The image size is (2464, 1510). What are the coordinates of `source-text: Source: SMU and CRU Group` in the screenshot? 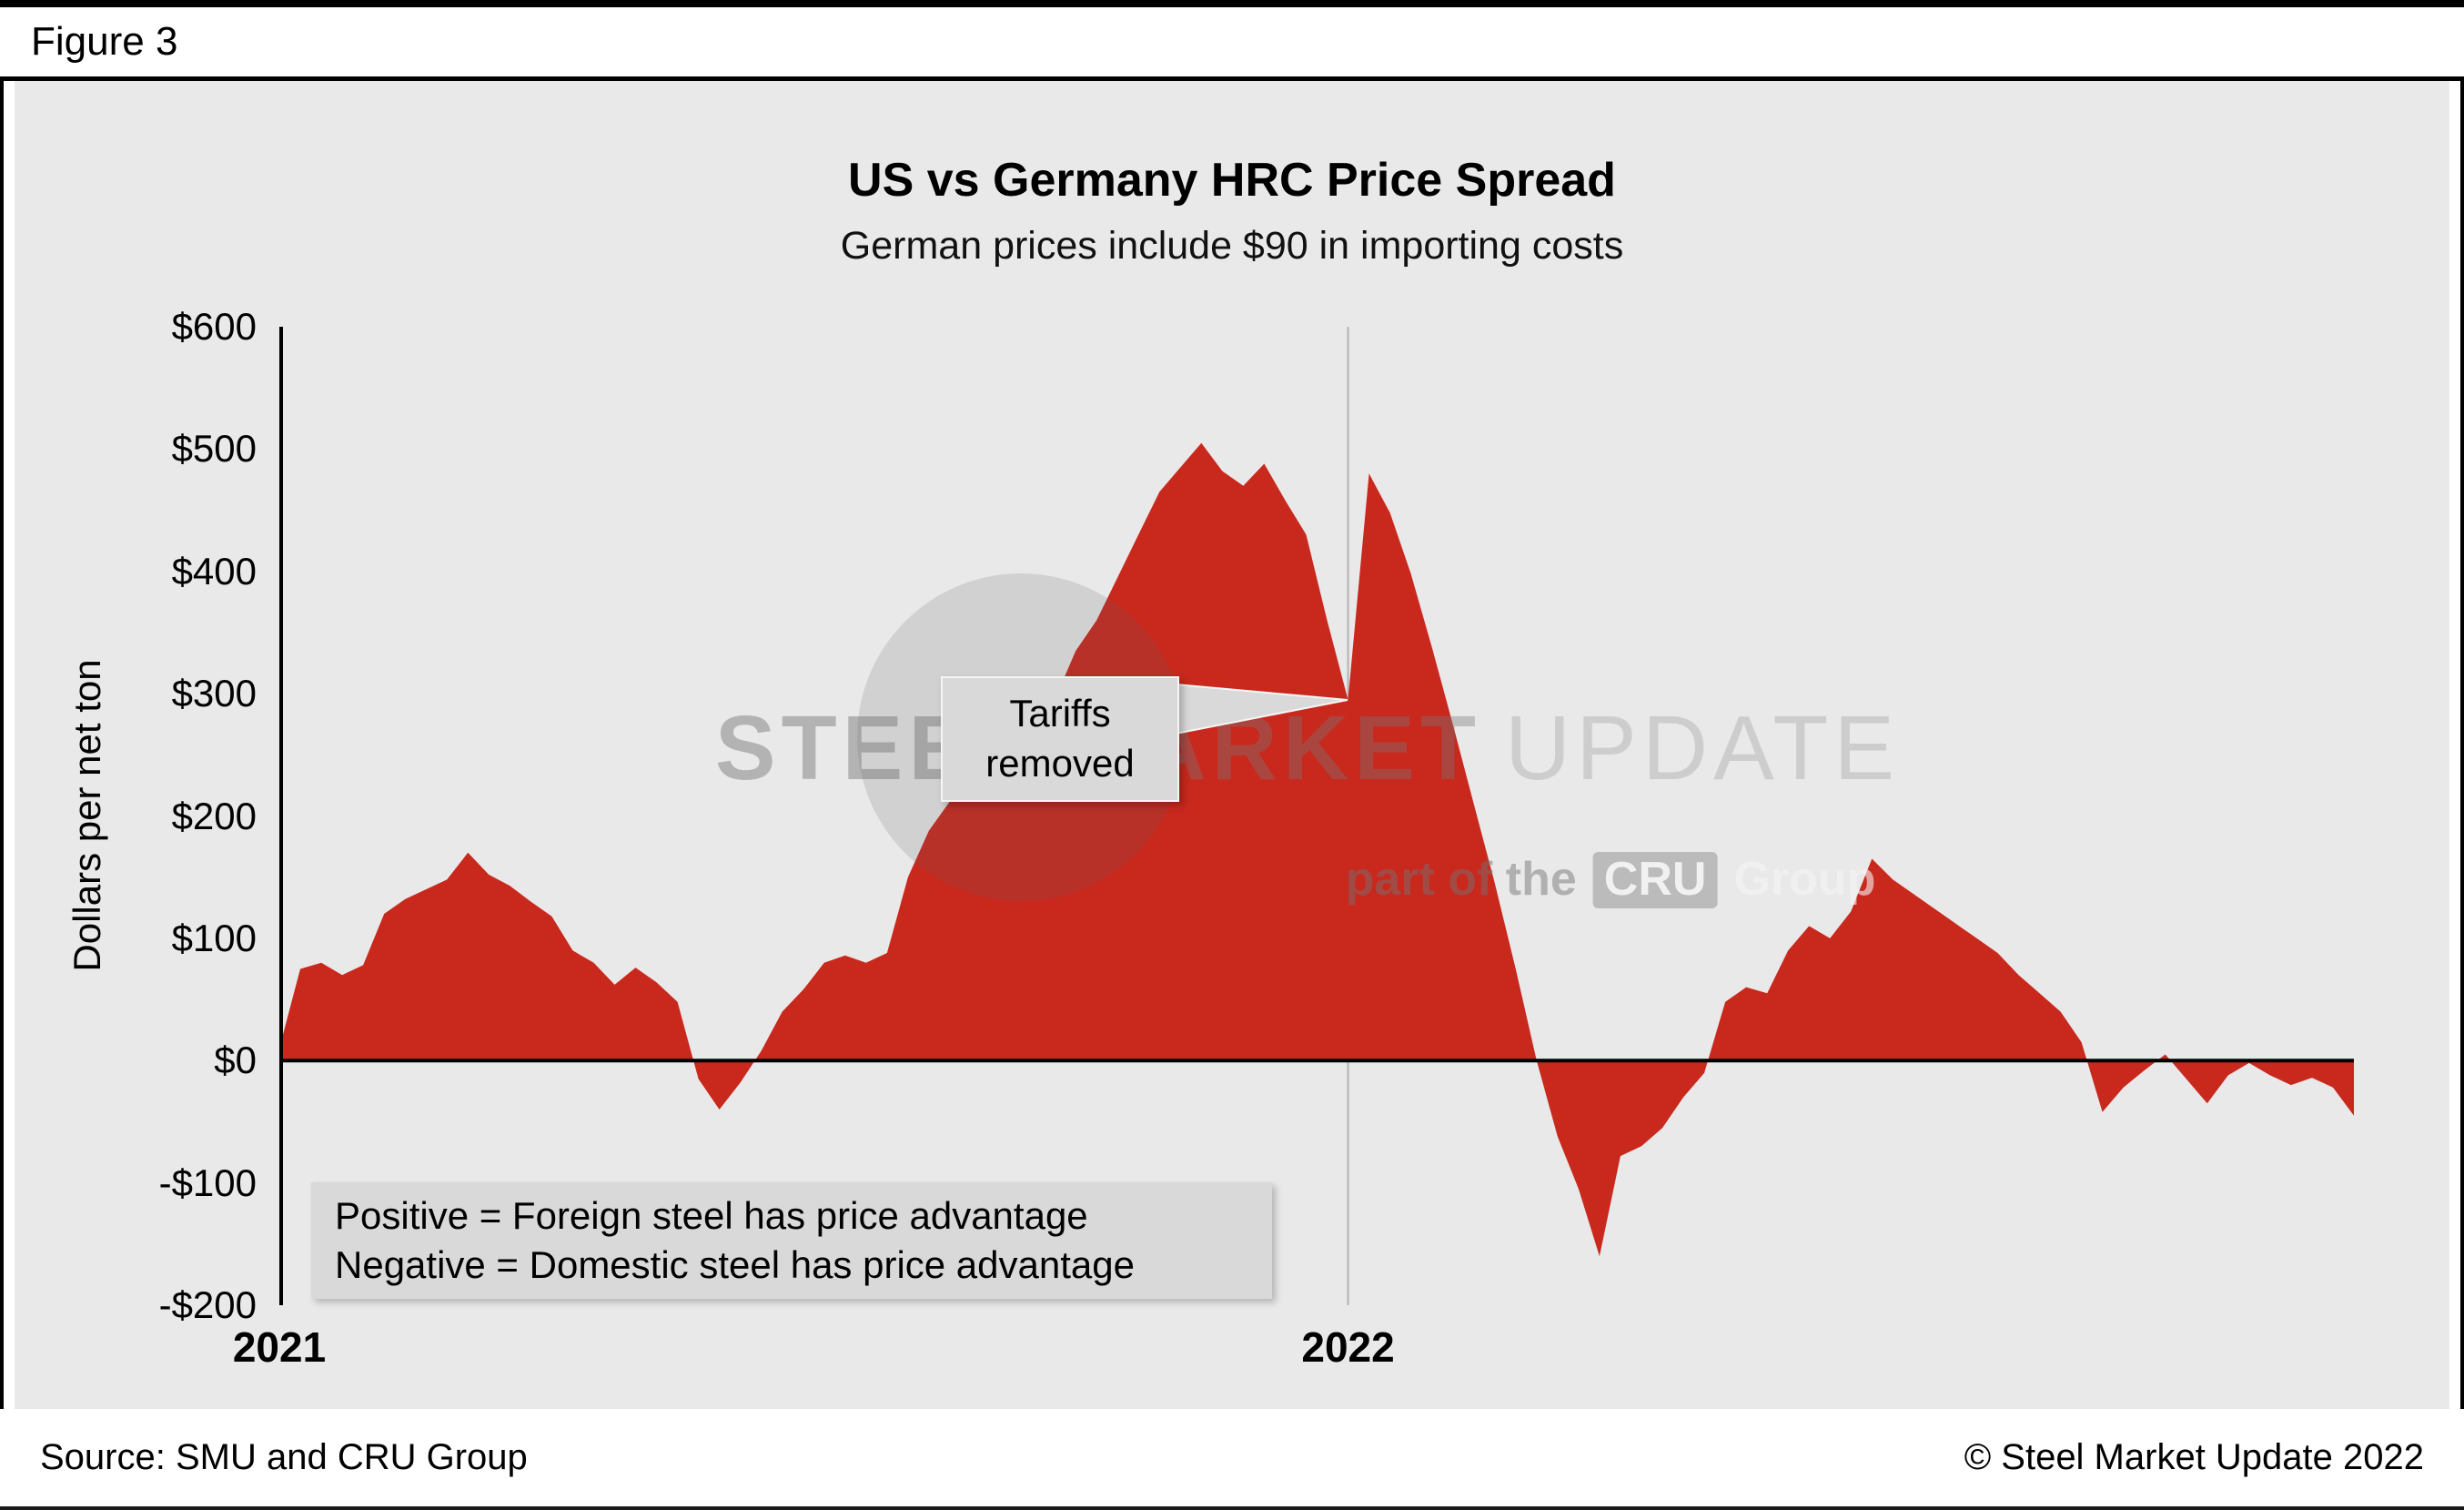 It's located at (284, 1457).